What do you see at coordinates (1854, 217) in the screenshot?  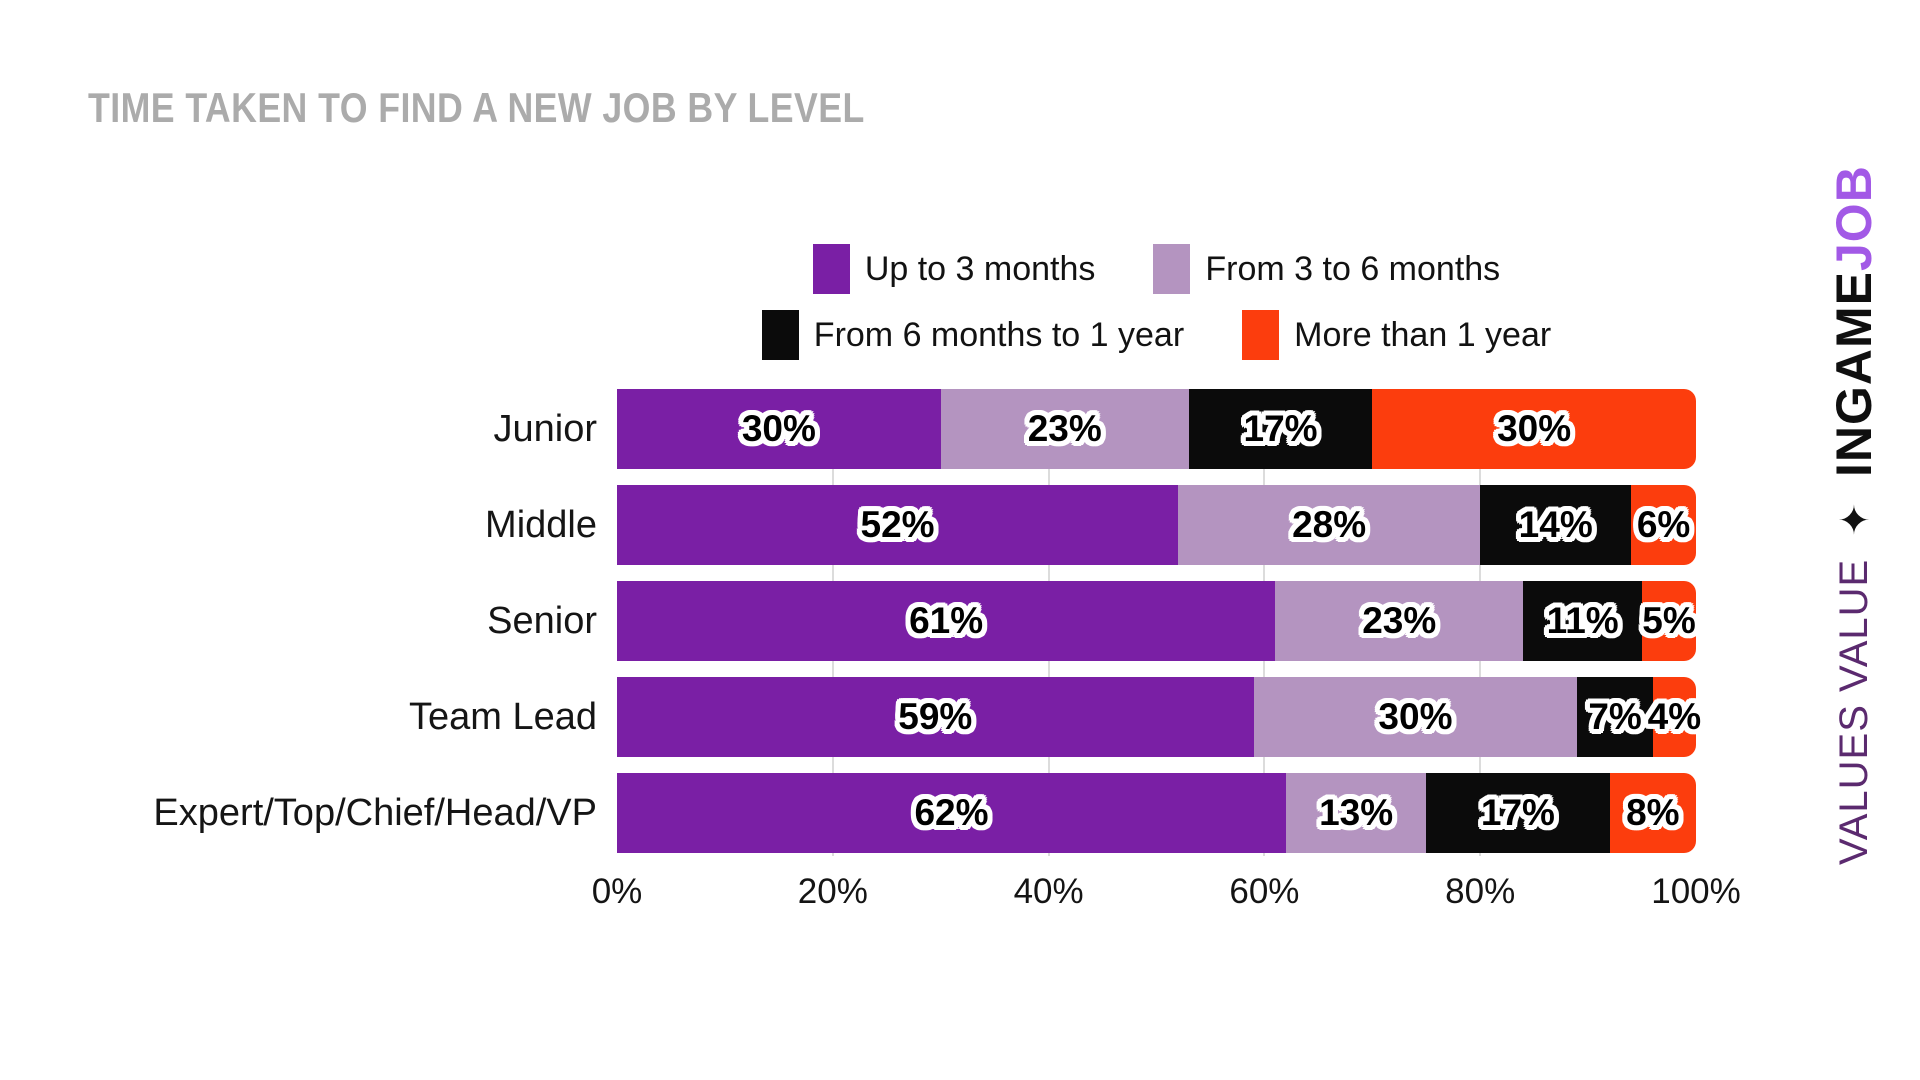 I see `brand-name-job: JOB` at bounding box center [1854, 217].